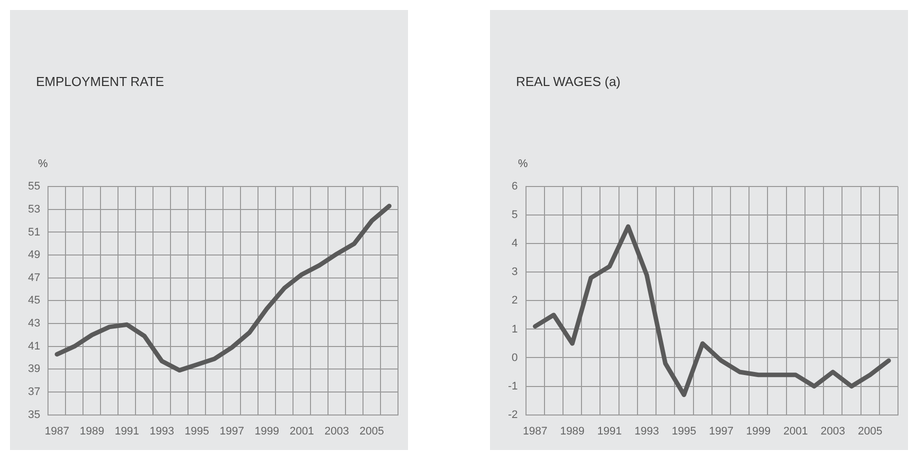  I want to click on chart-title: EMPLOYMENT RATE, so click(100, 81).